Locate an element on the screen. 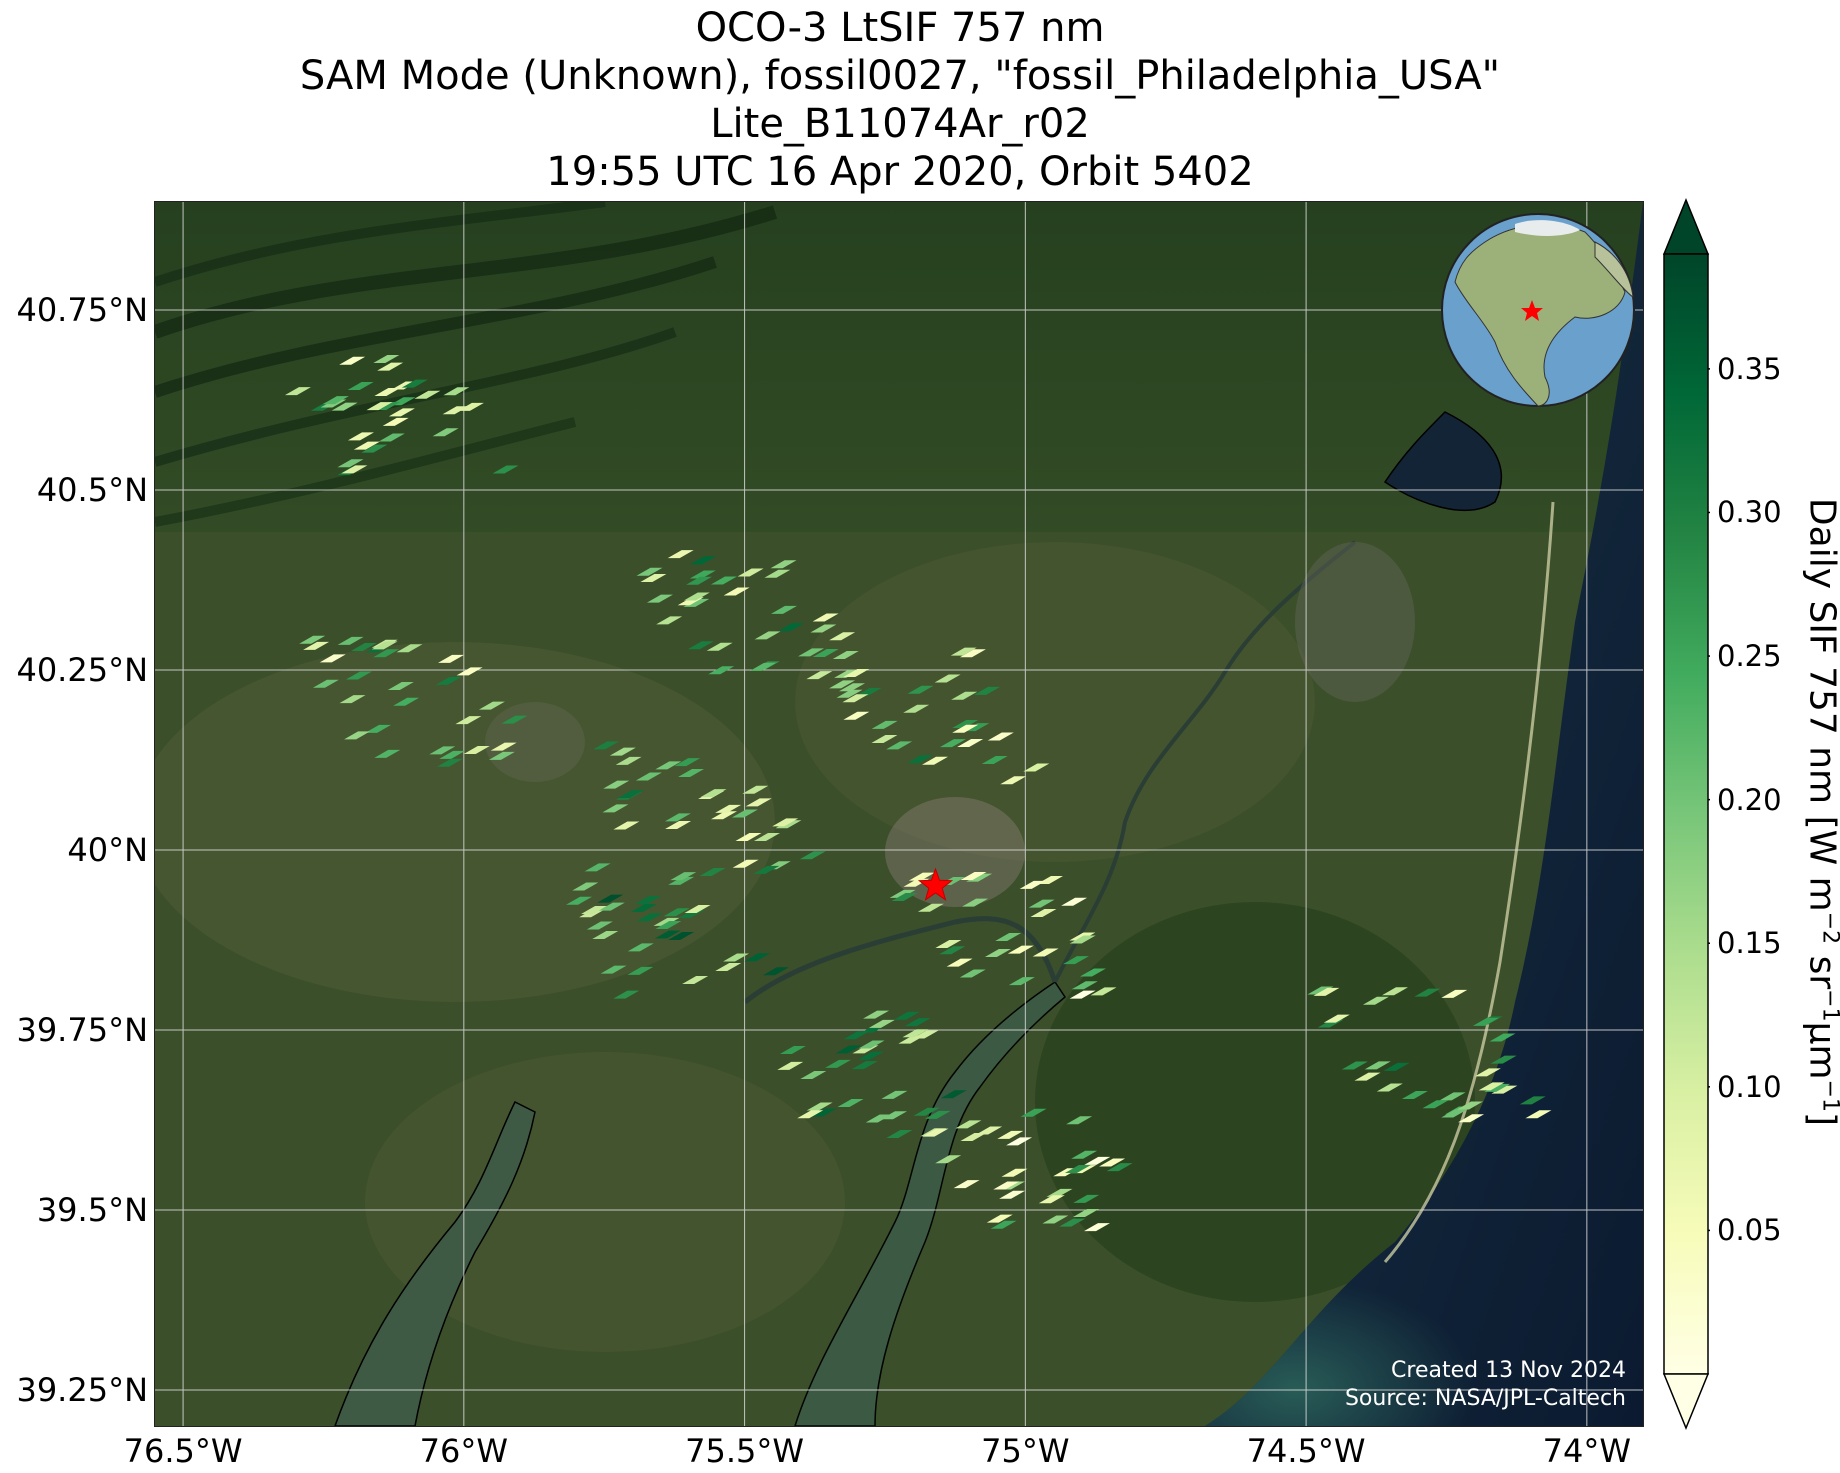 This screenshot has height=1473, width=1840. urban-area is located at coordinates (535, 742).